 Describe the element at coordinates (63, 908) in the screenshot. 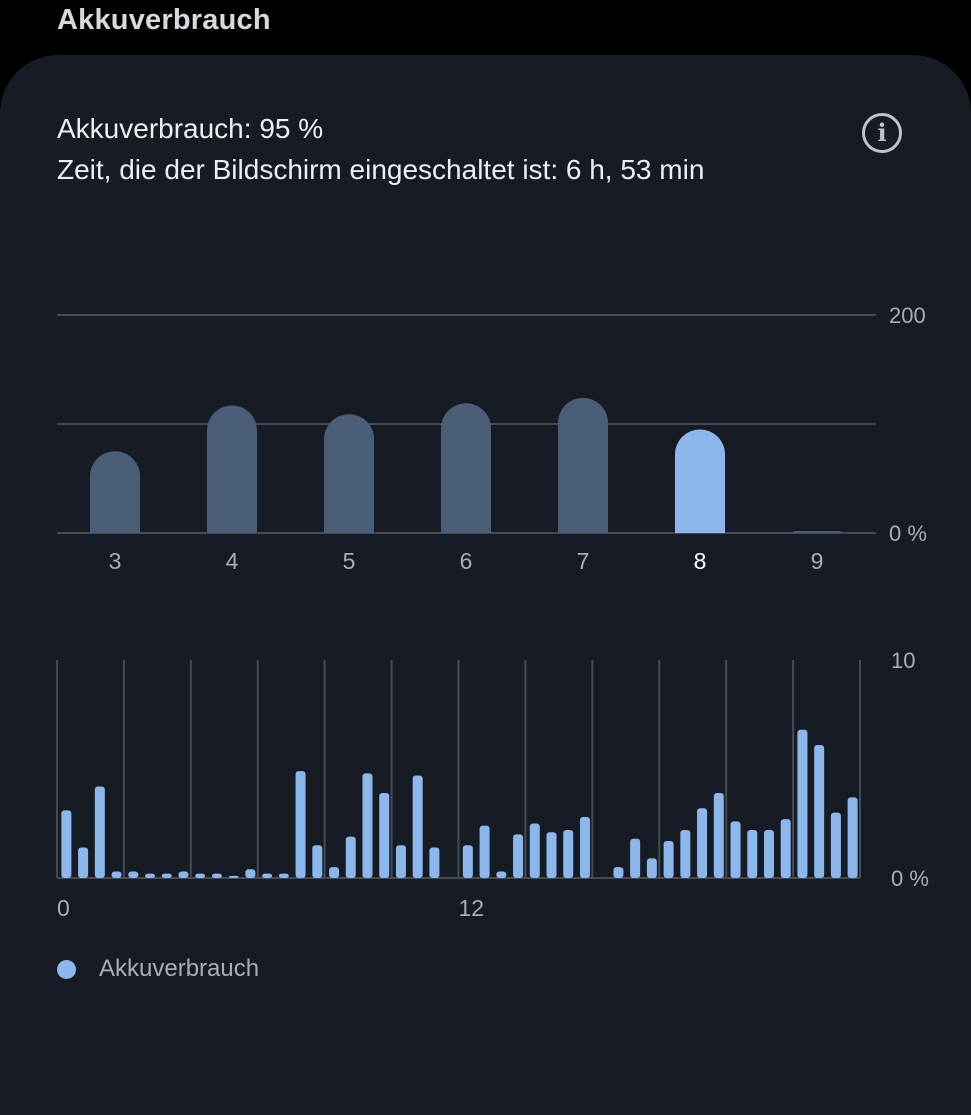

I see `x-tick-label: 0` at that location.